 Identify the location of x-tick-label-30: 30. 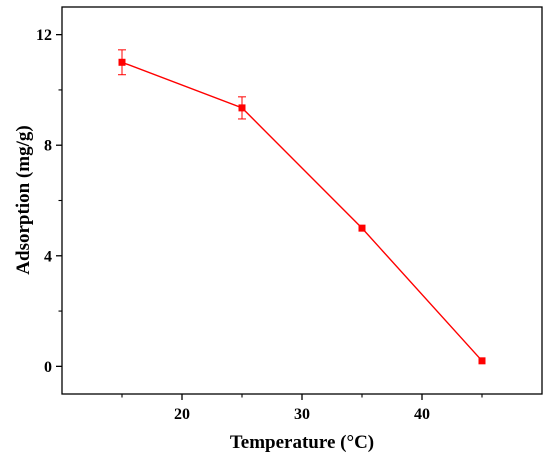
(302, 414).